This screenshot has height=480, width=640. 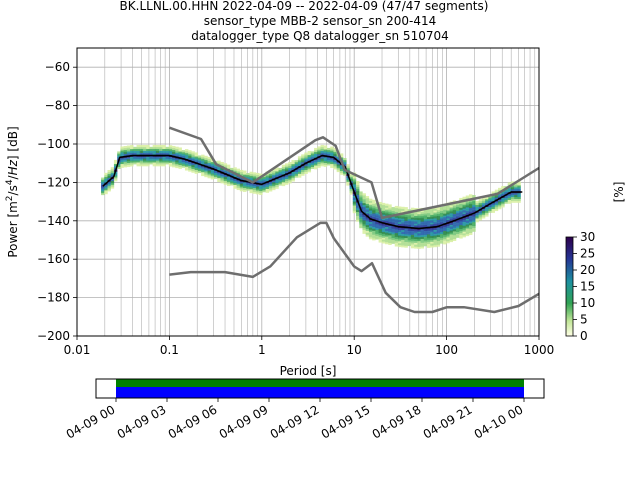 I want to click on figure-title-line-2: sensor_type MBB-2 sensor_sn 200-414, so click(x=320, y=21).